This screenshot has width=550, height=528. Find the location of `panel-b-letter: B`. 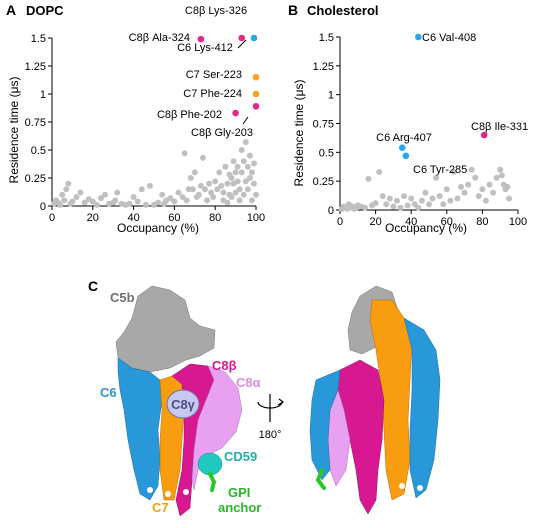

panel-b-letter: B is located at coordinates (293, 10).